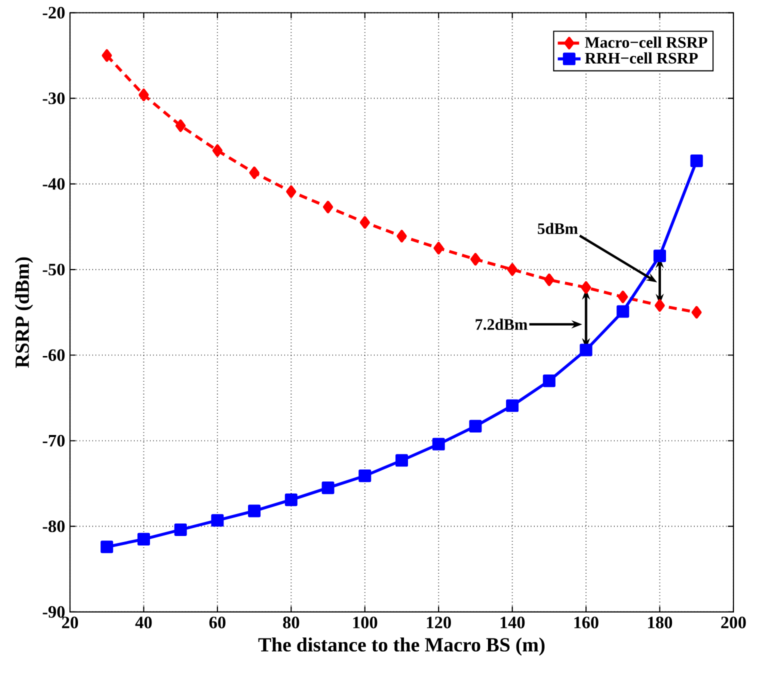  What do you see at coordinates (53, 355) in the screenshot?
I see `y-tick-label: -60` at bounding box center [53, 355].